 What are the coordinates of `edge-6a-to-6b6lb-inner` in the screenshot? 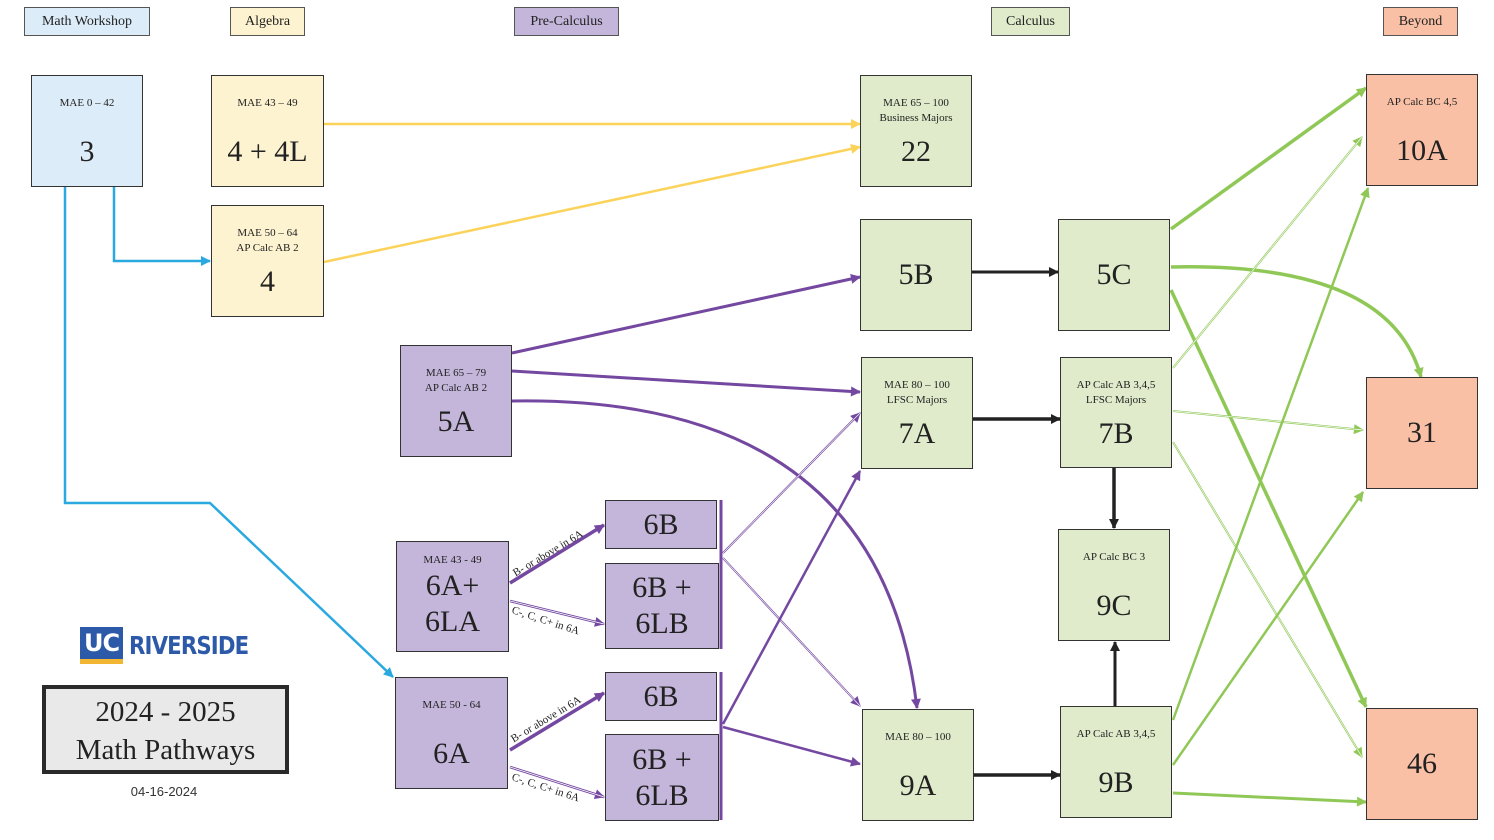 It's located at (557, 782).